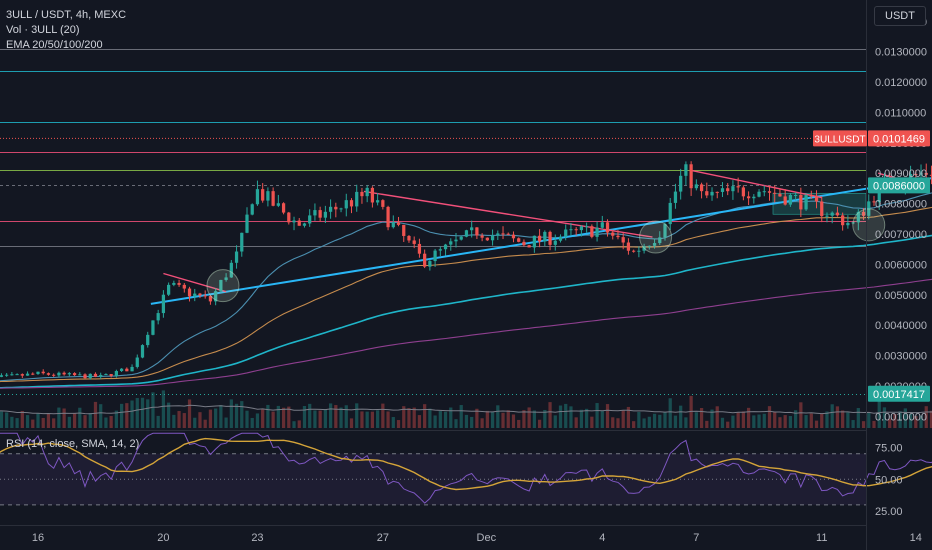  What do you see at coordinates (54, 45) in the screenshot?
I see `ema-indicator-label: EMA 20/50/100/200` at bounding box center [54, 45].